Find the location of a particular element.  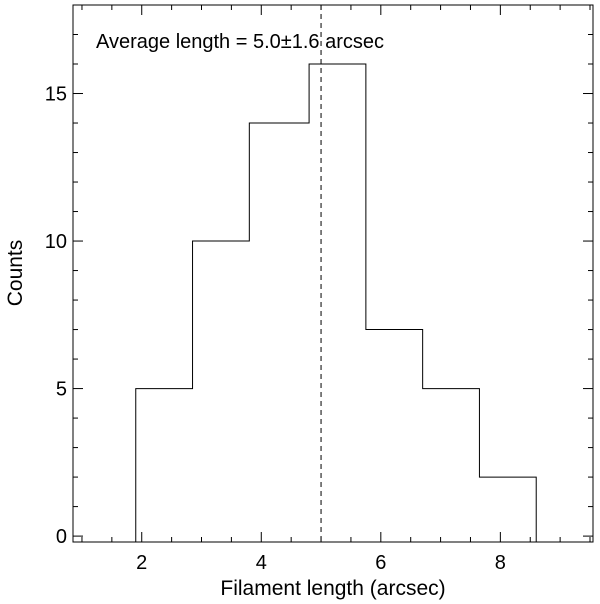

x-tick-labels: 2 4 6 8 is located at coordinates (321, 563).